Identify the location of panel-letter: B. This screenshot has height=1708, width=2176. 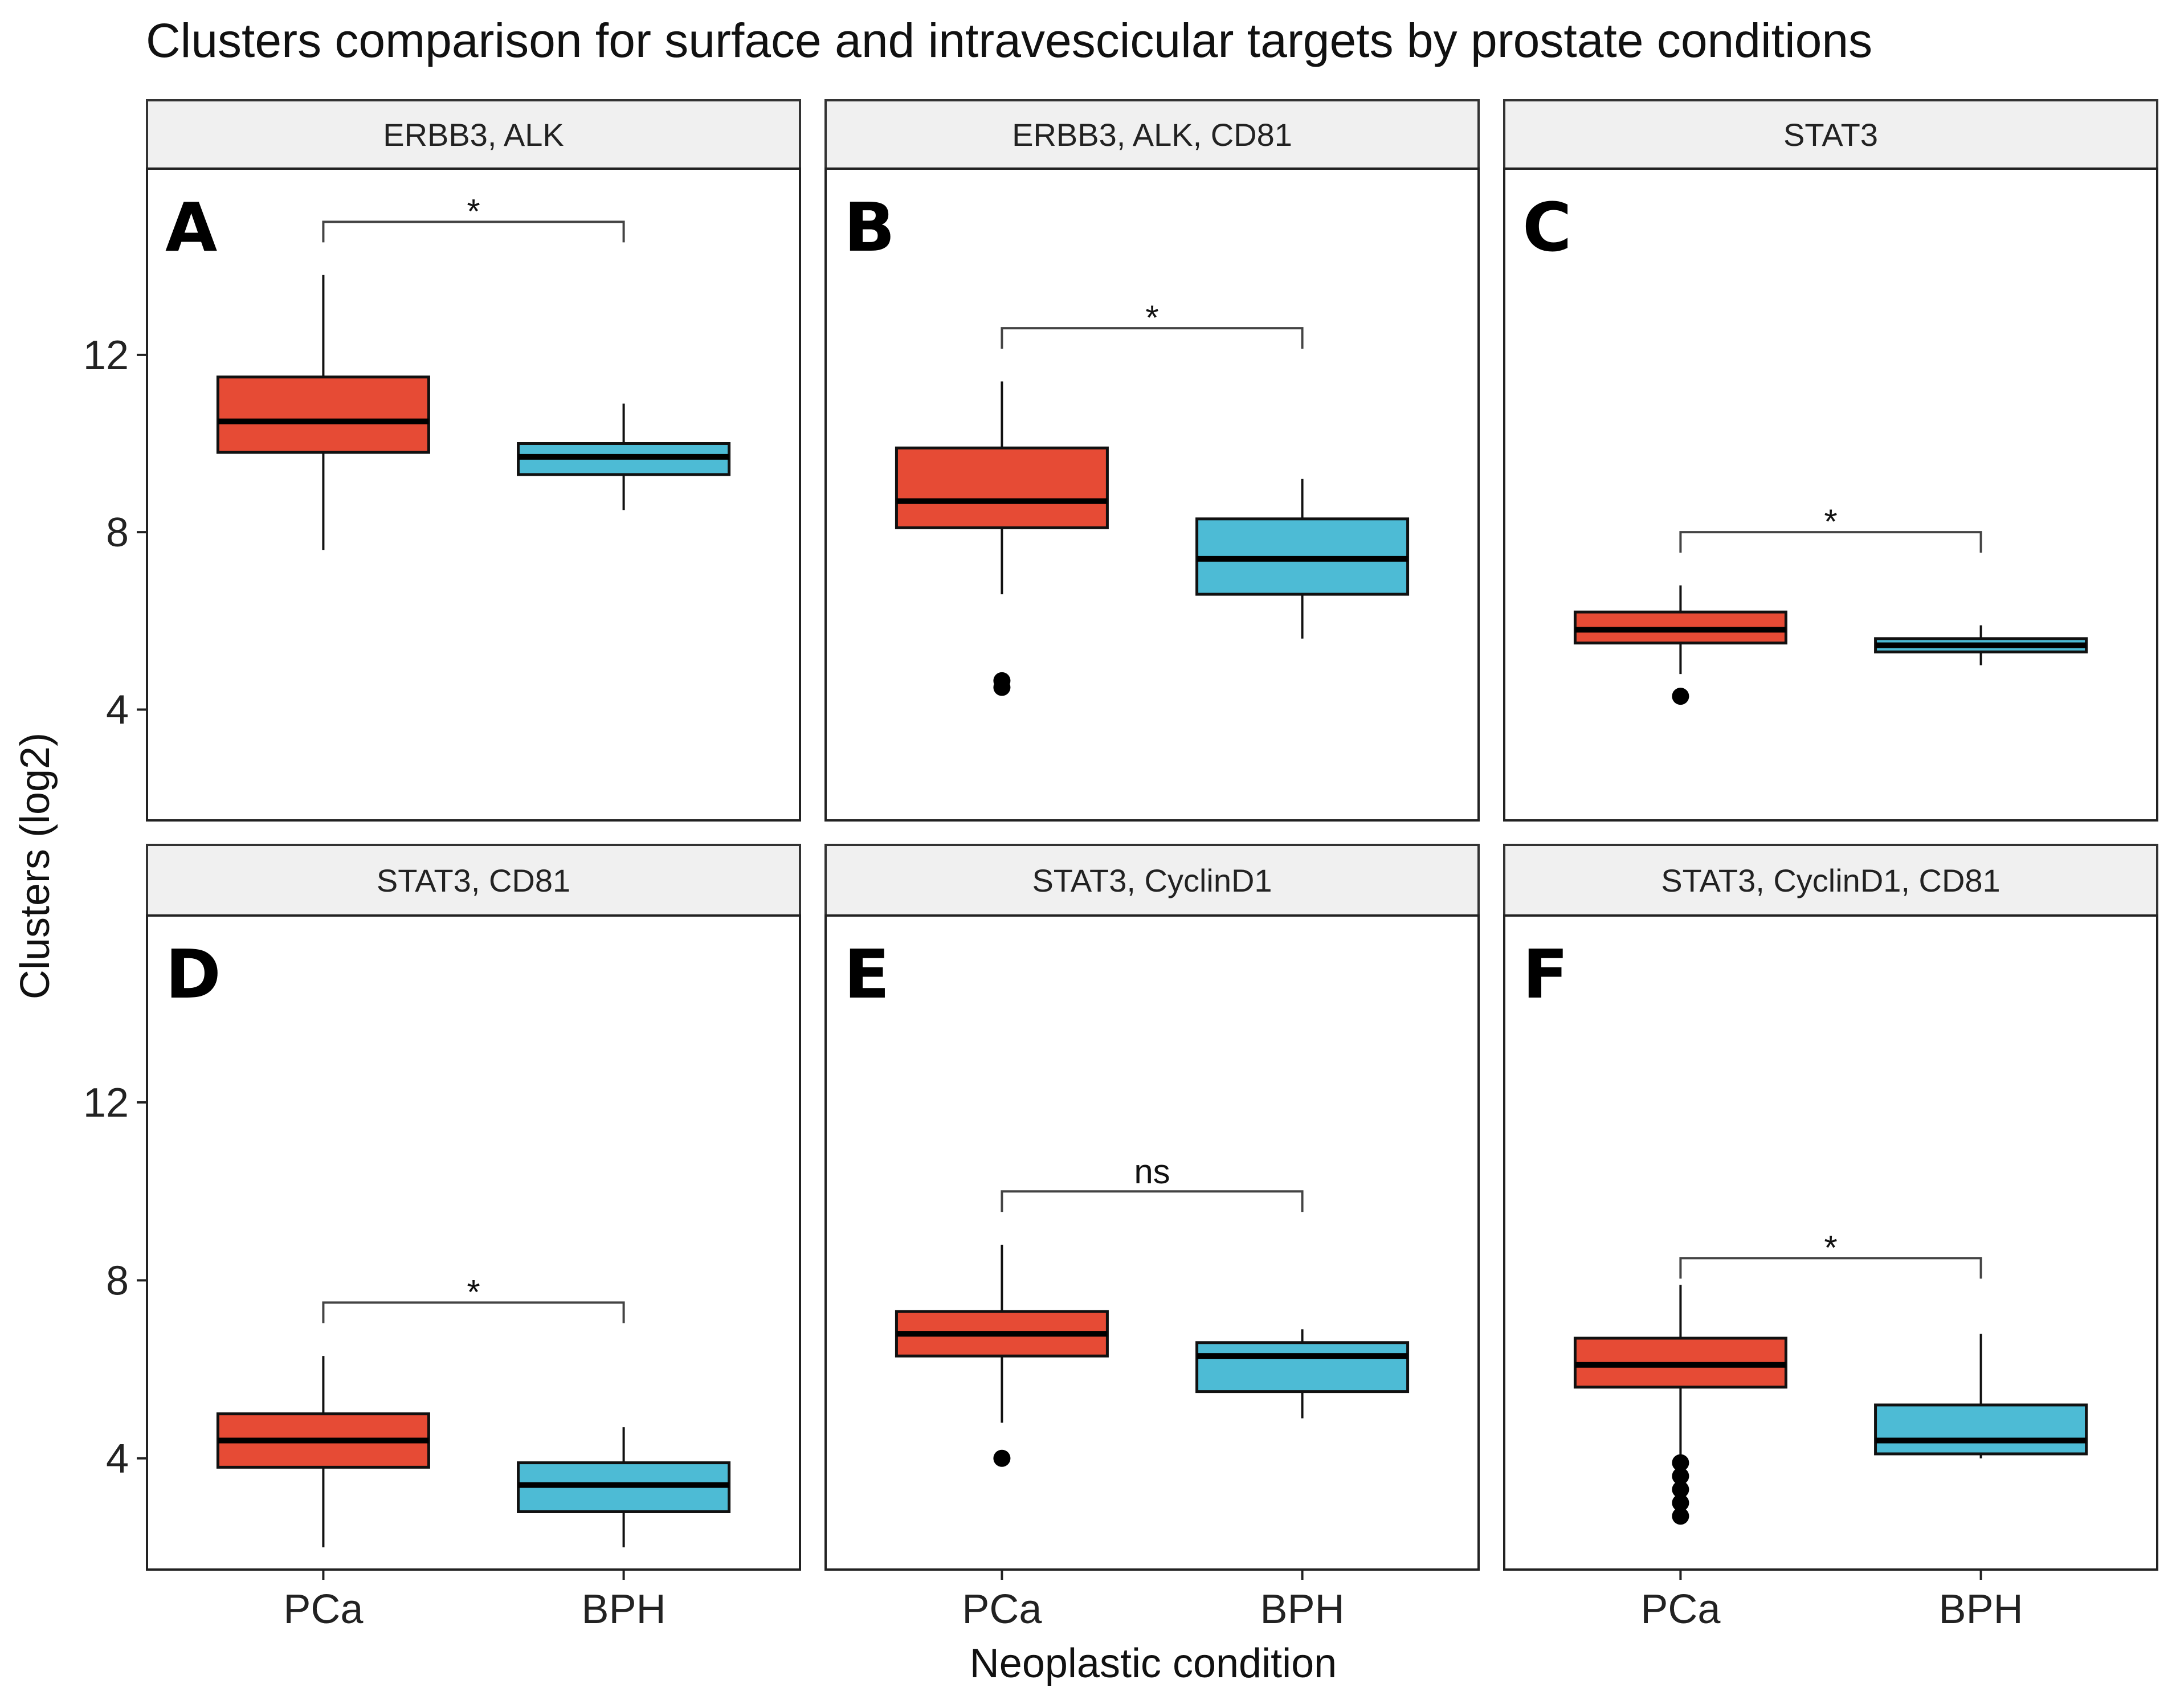
(869, 227).